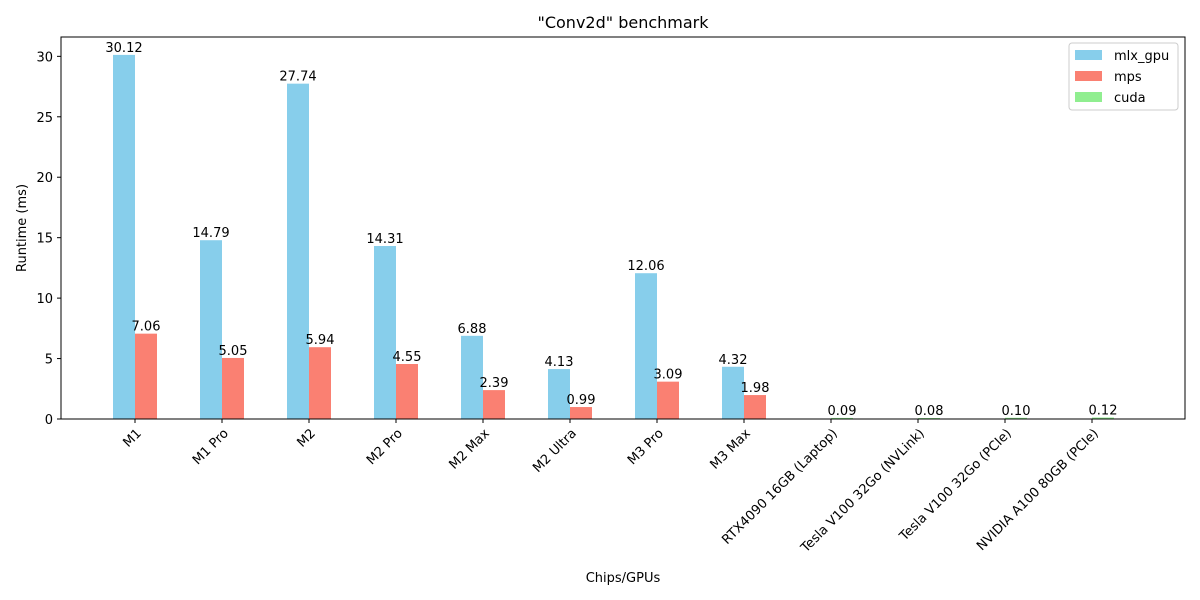 The image size is (1200, 600). What do you see at coordinates (44, 57) in the screenshot?
I see `y-tick-label-30: 30` at bounding box center [44, 57].